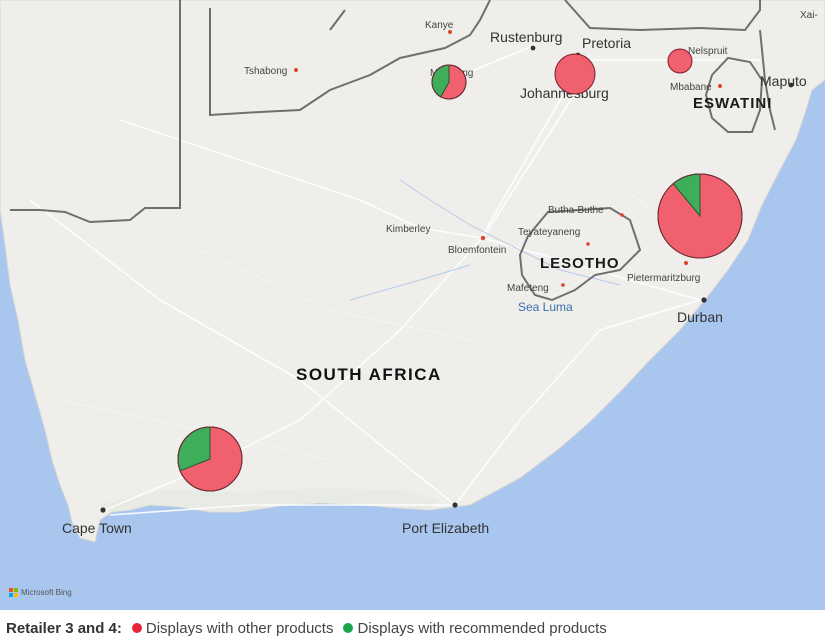 Image resolution: width=825 pixels, height=643 pixels. I want to click on city-label-butha-buthe: Butha-Buthe, so click(576, 210).